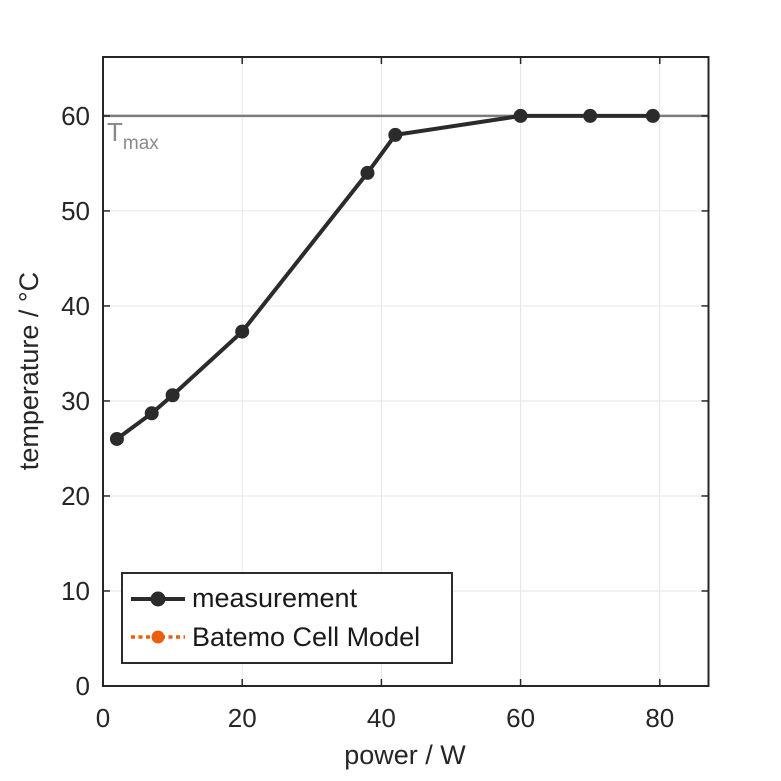  What do you see at coordinates (83, 686) in the screenshot?
I see `y-tick-label-0: 0` at bounding box center [83, 686].